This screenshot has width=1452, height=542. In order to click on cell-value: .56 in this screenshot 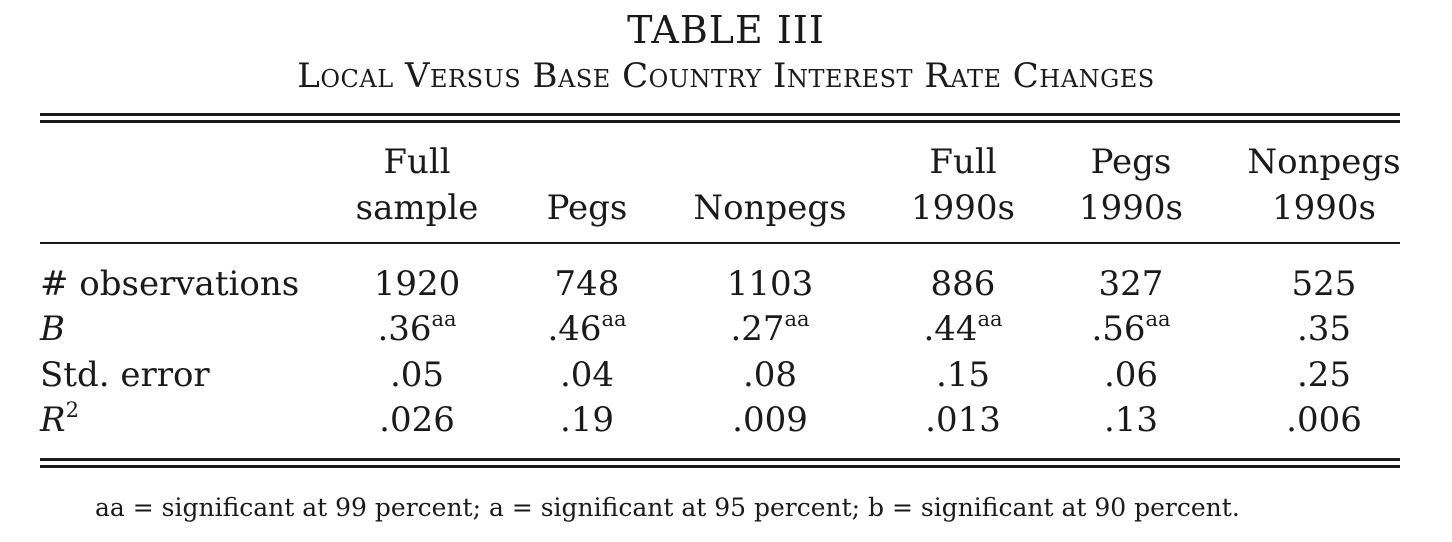, I will do `click(1118, 329)`.